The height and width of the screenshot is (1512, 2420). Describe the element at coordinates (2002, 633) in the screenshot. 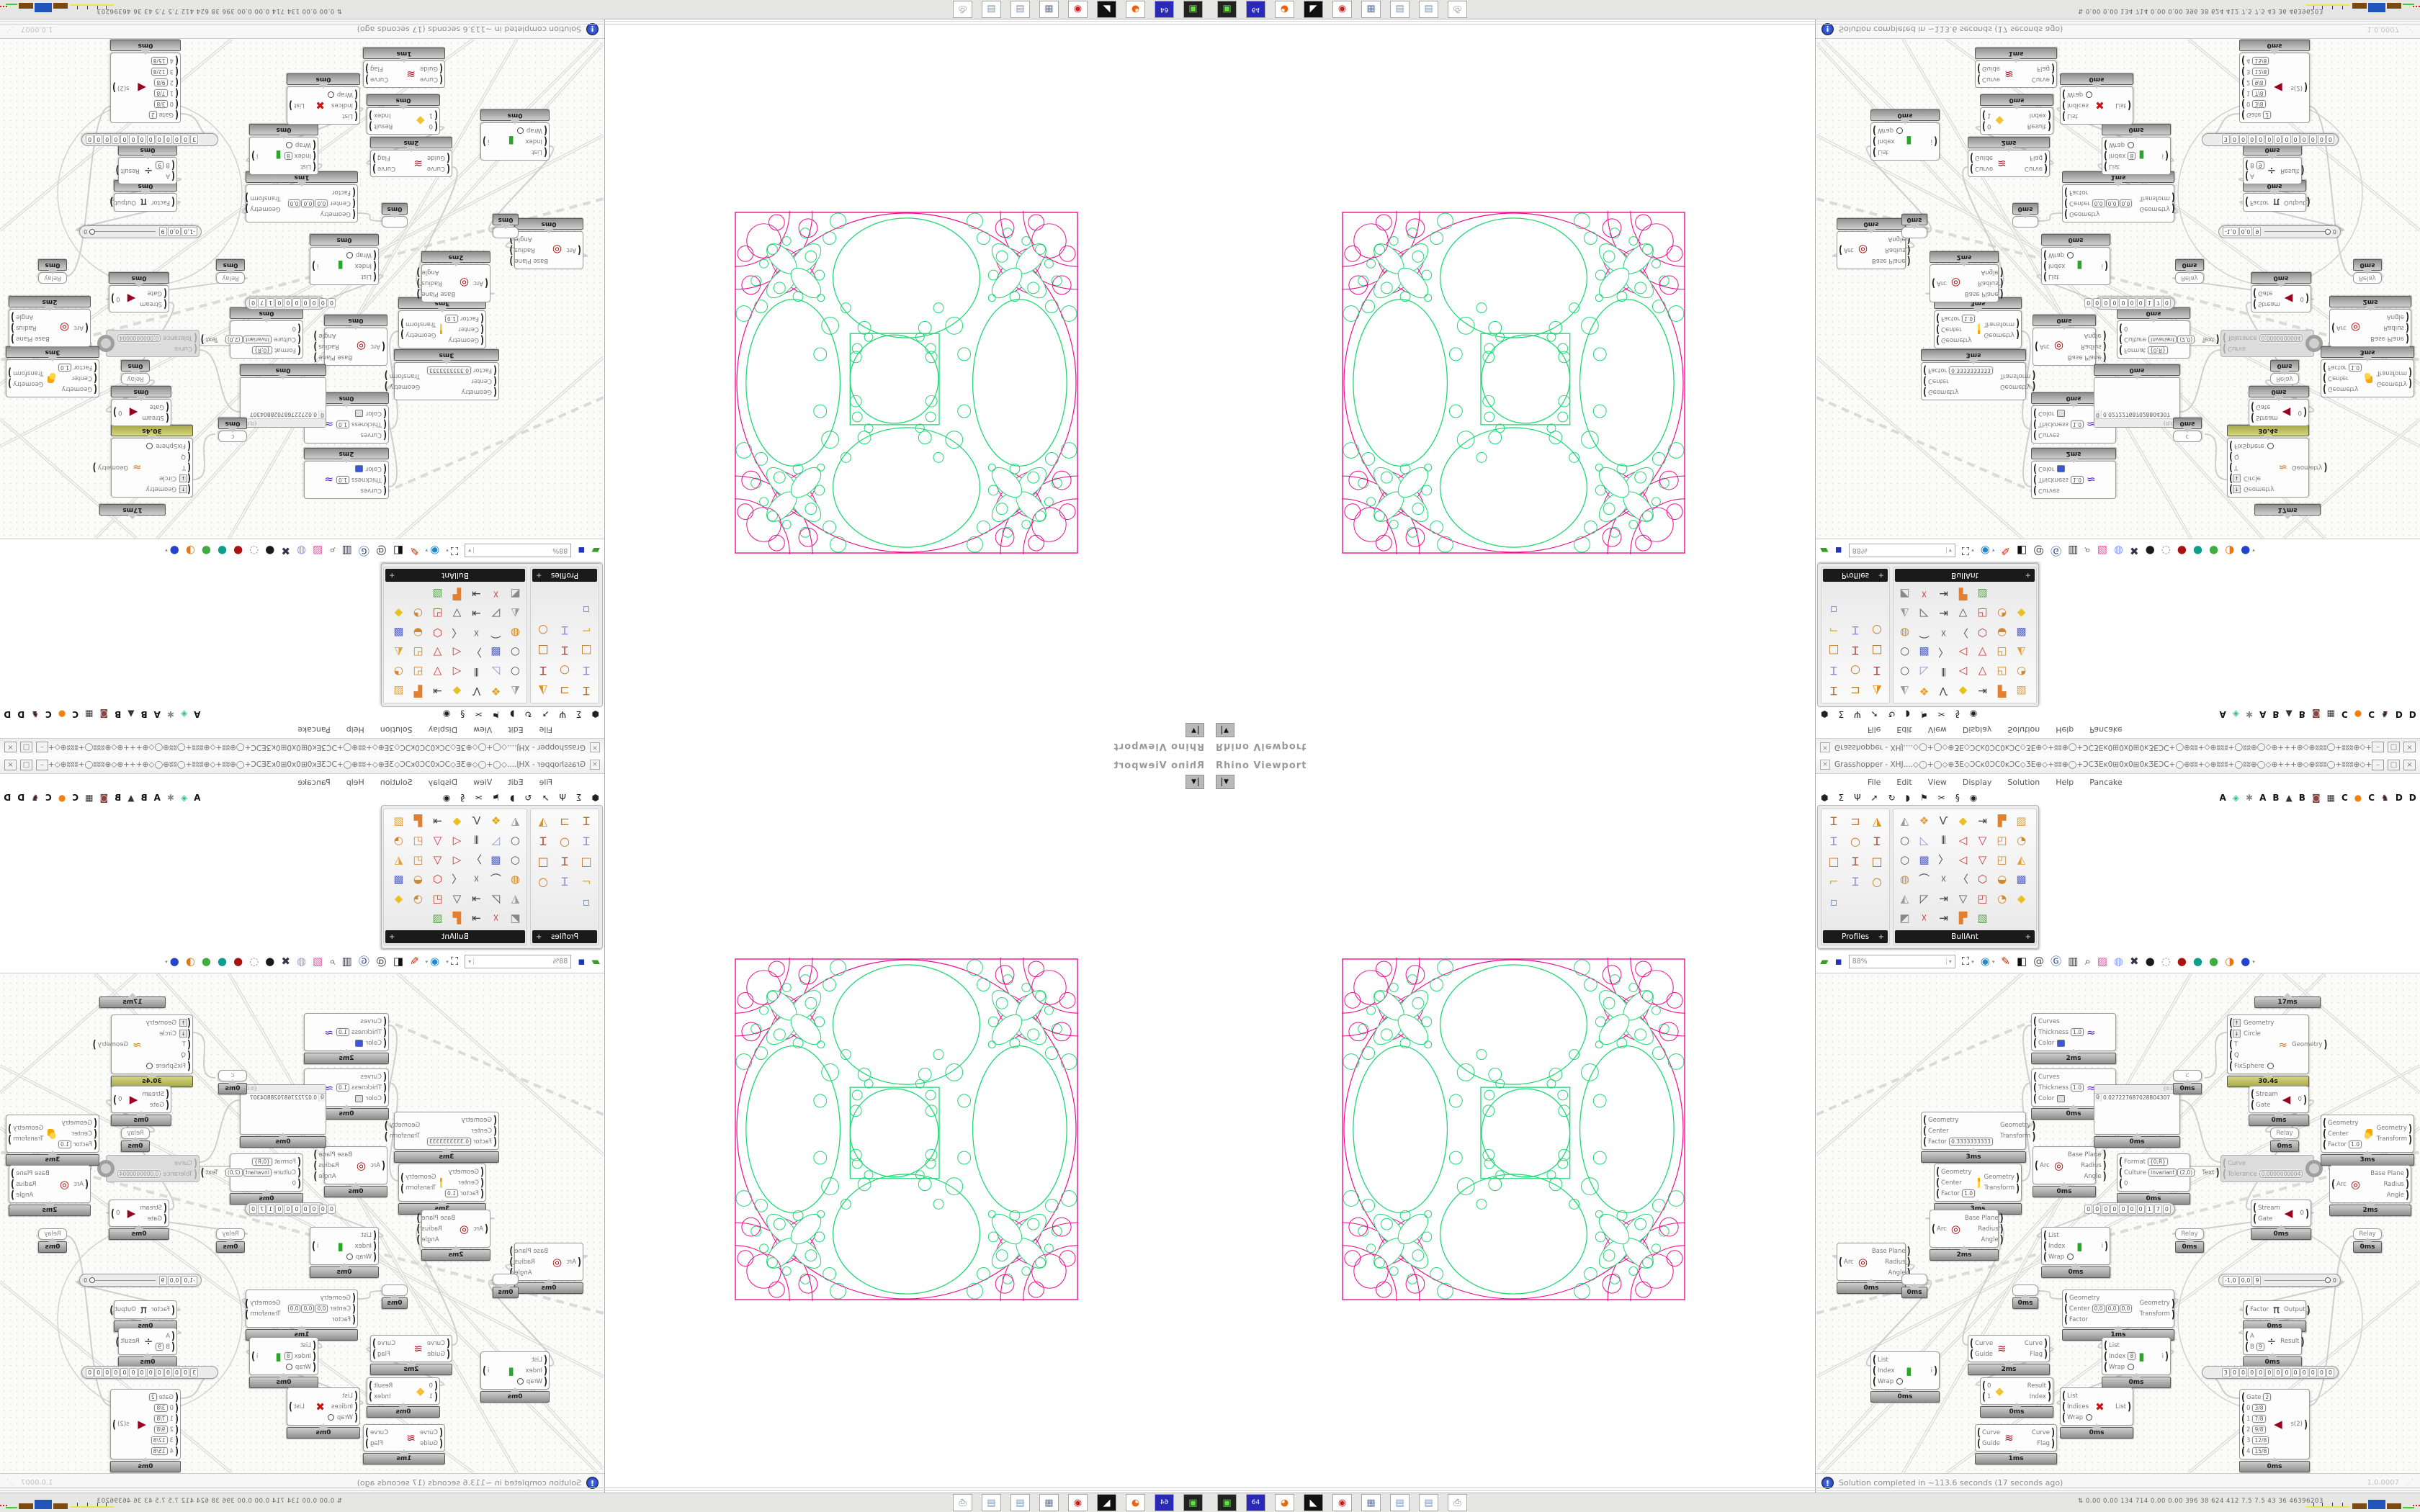

I see `component-icon: ◒` at that location.